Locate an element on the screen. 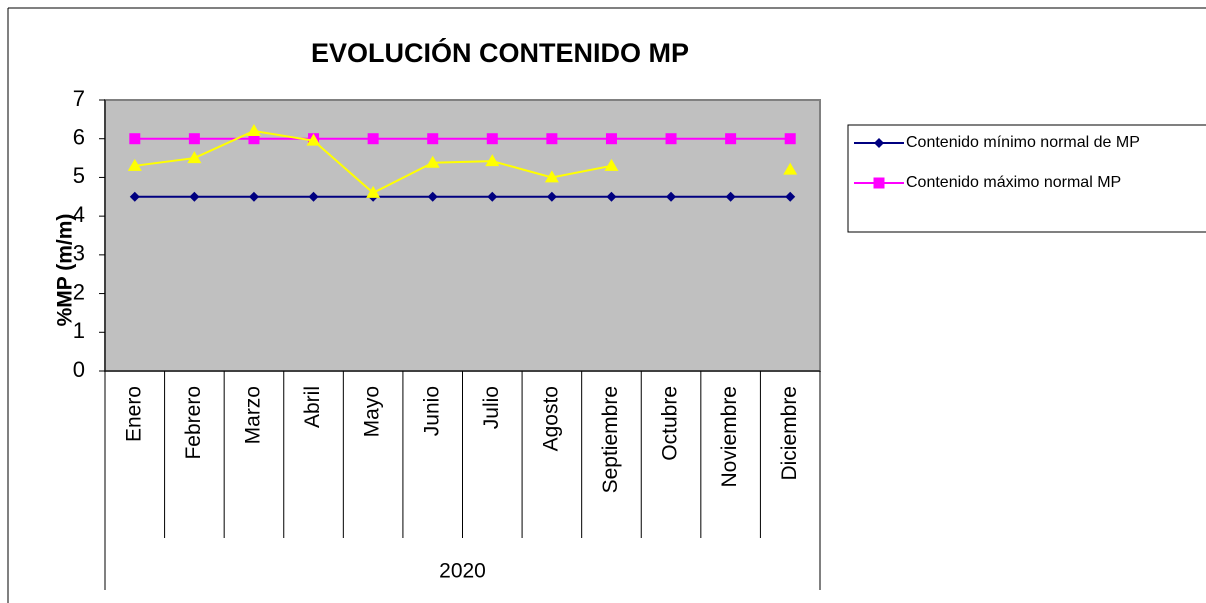 The height and width of the screenshot is (603, 1206). x-tick-label: Septiembre is located at coordinates (610, 439).